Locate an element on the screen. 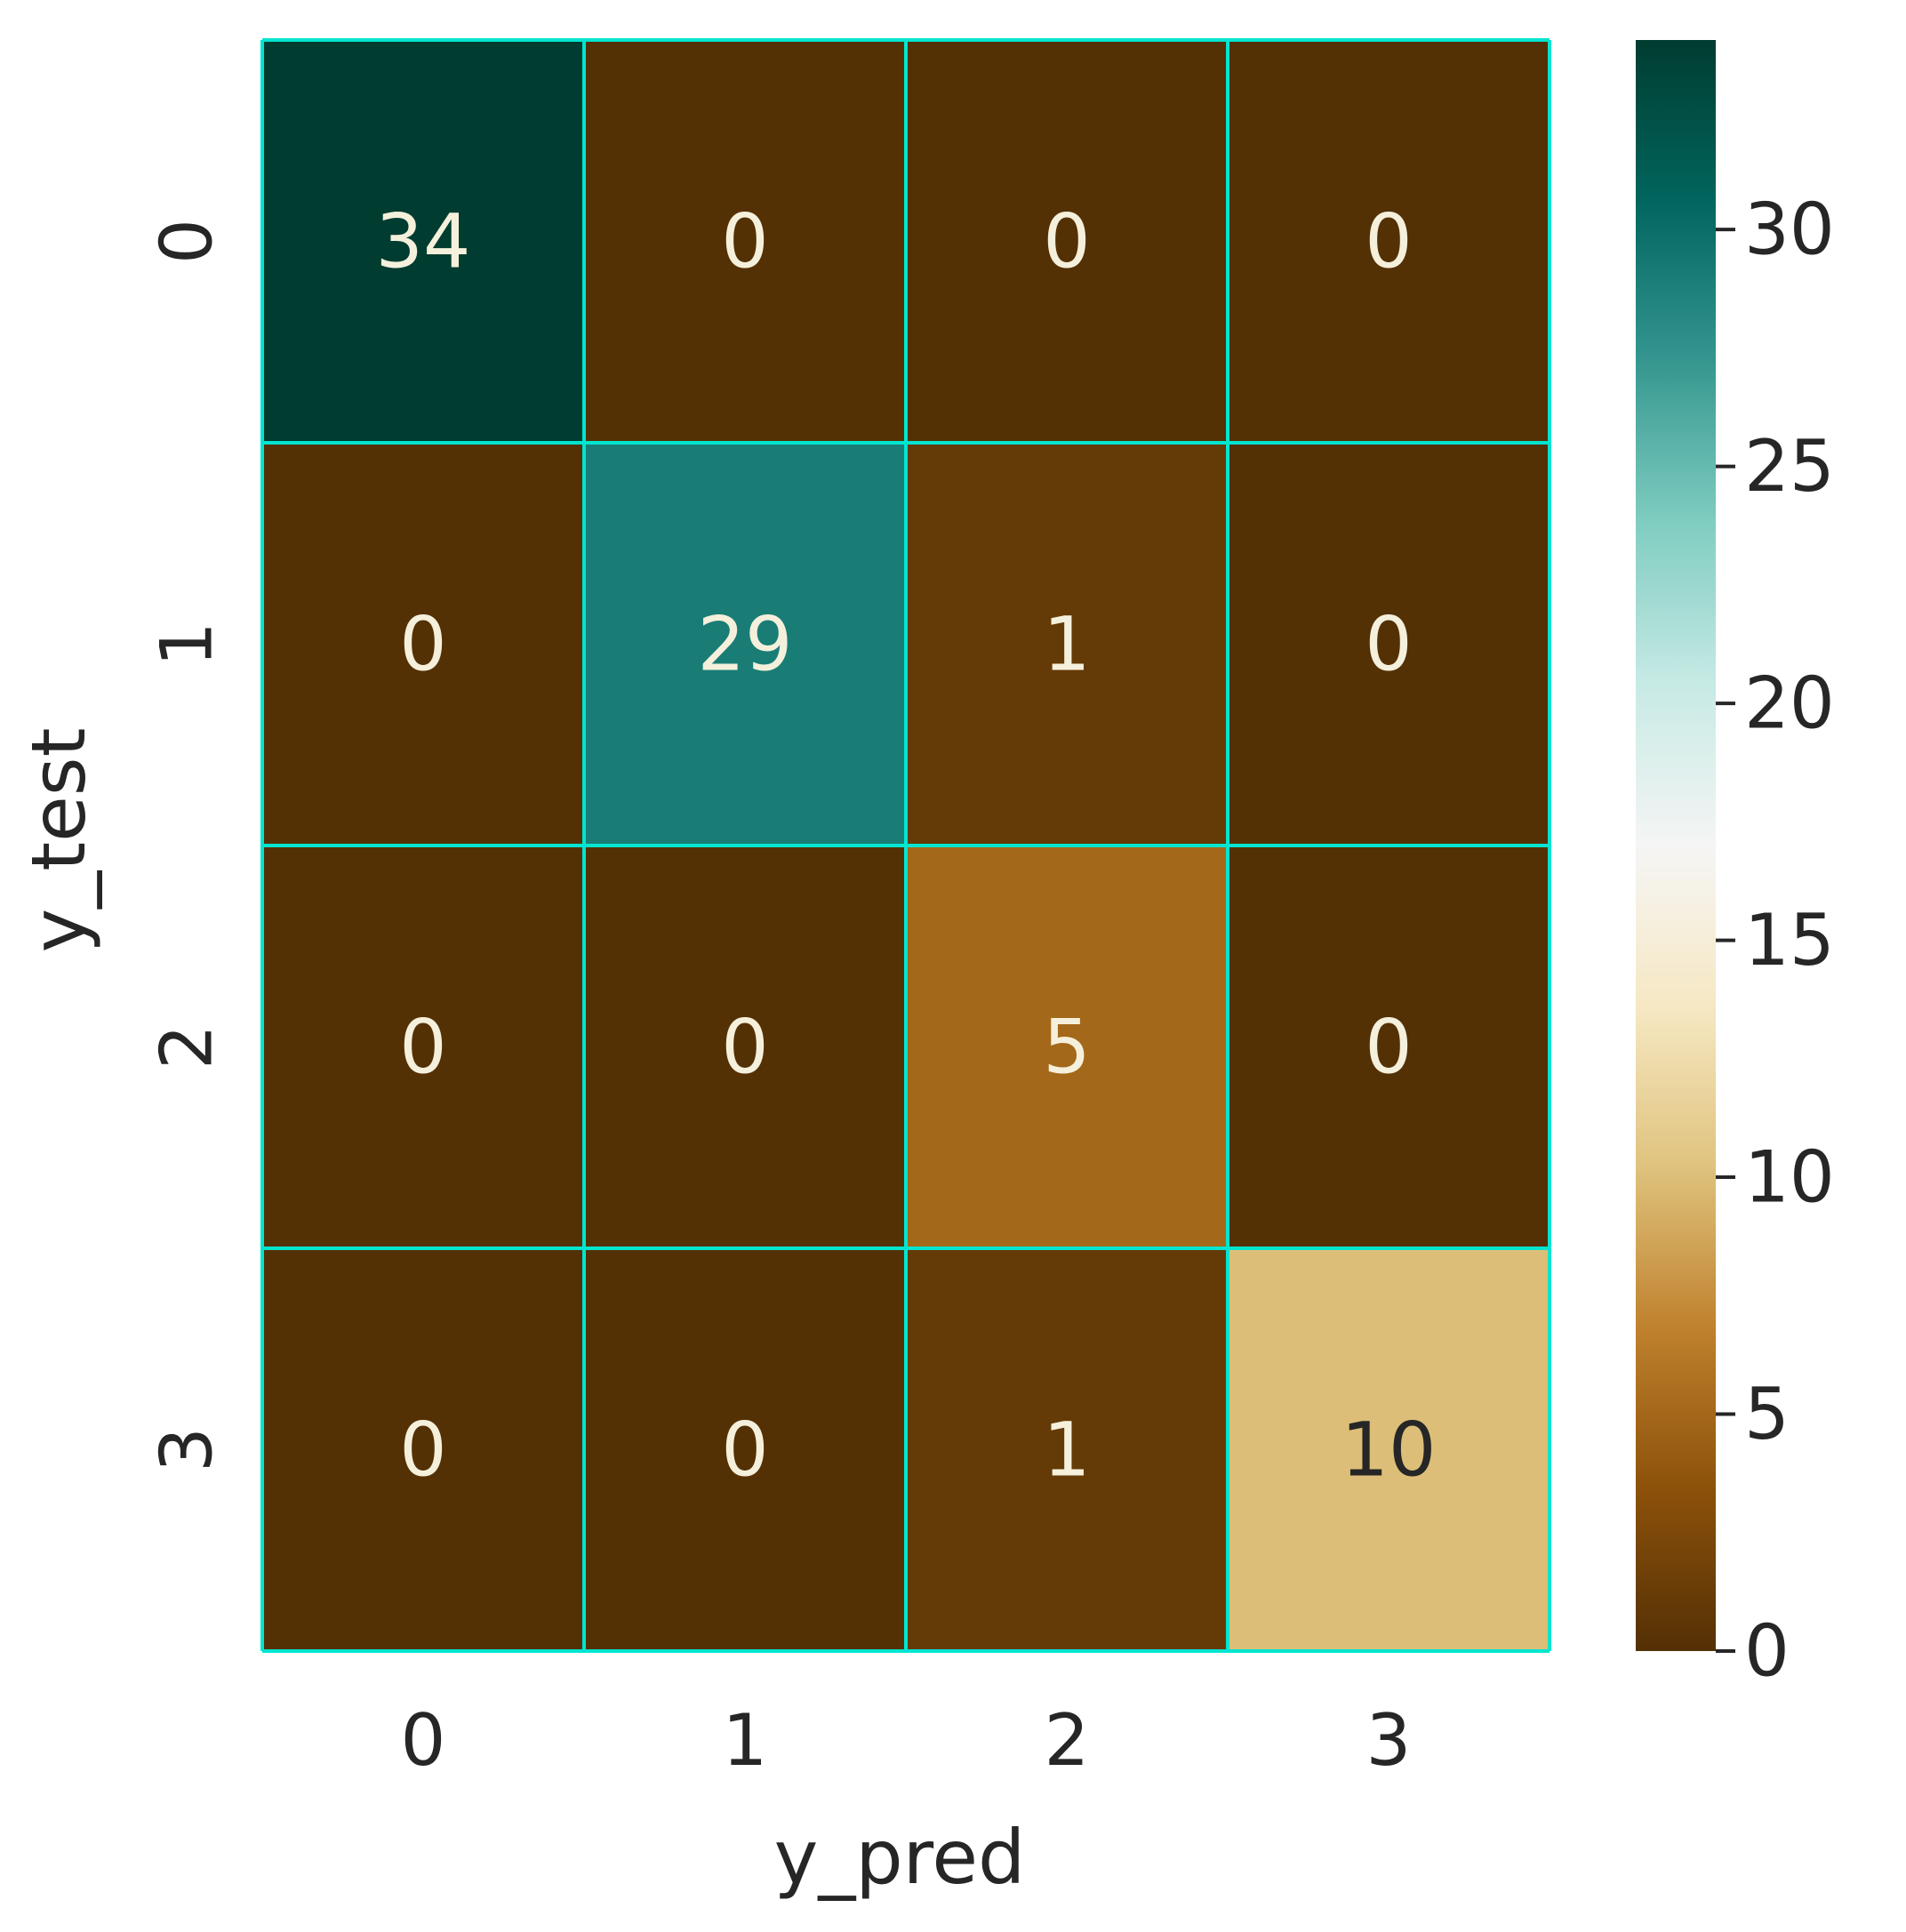 The width and height of the screenshot is (1906, 1932). cell-value-r3-c1: 0 is located at coordinates (744, 1451).